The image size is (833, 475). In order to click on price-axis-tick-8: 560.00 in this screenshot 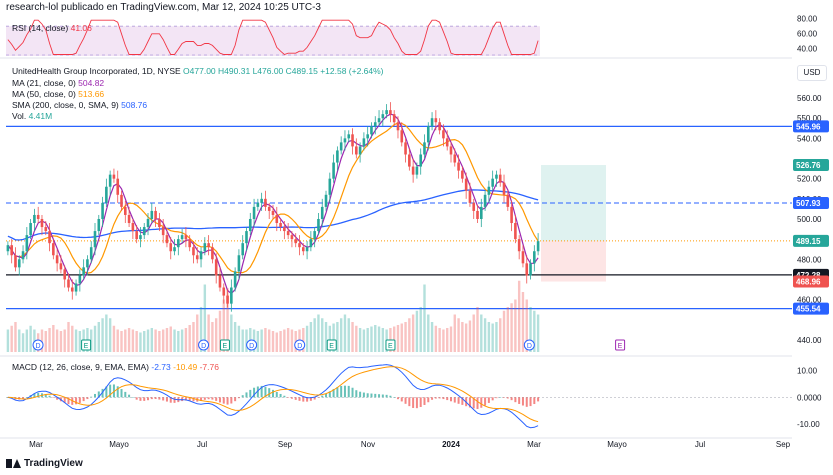, I will do `click(809, 98)`.